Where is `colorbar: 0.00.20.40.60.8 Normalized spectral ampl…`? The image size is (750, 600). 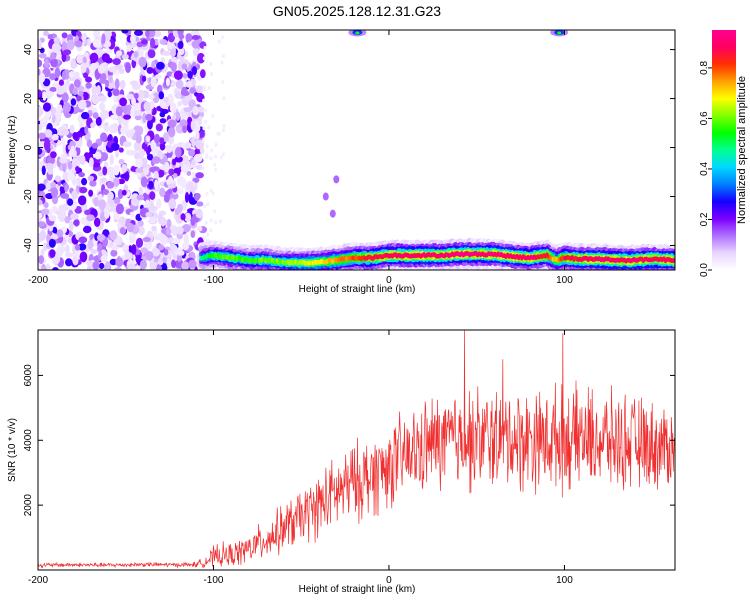
colorbar: 0.00.20.40.60.8 Normalized spectral ampl… is located at coordinates (723, 153).